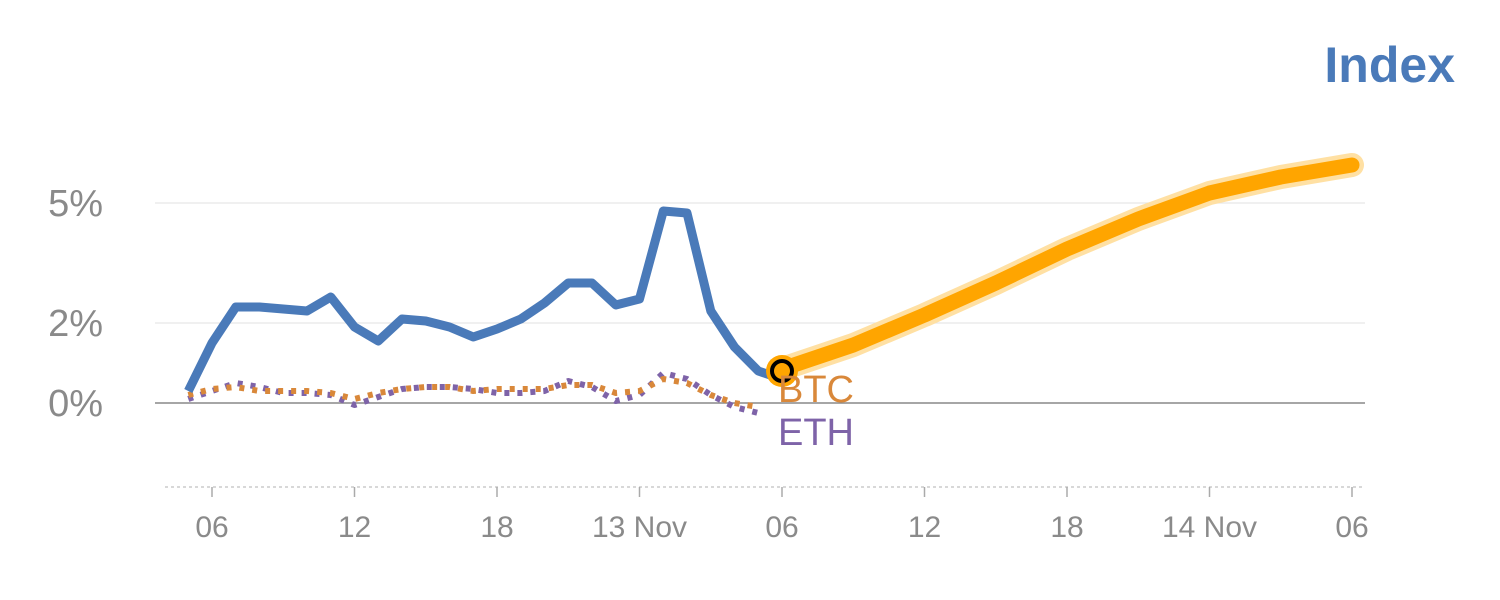 The height and width of the screenshot is (600, 1500). What do you see at coordinates (75, 324) in the screenshot?
I see `y-tick-label: 2%` at bounding box center [75, 324].